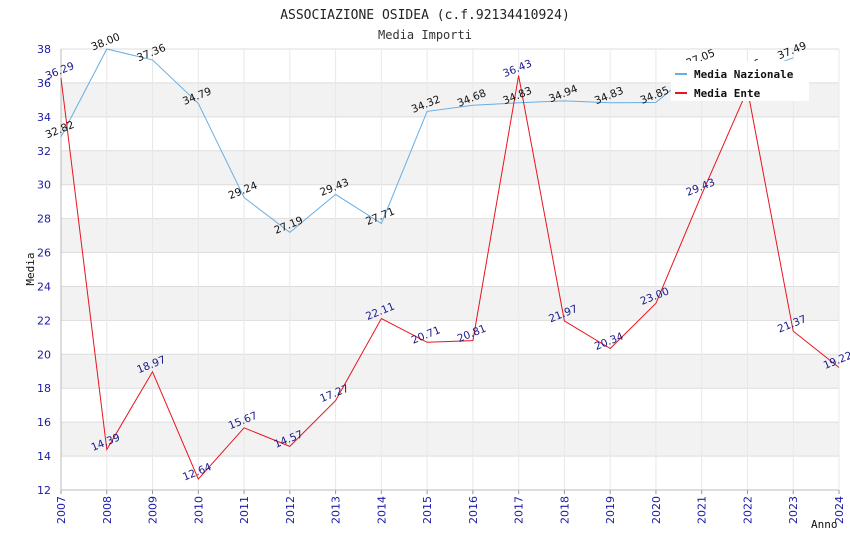 The image size is (850, 550). Describe the element at coordinates (44, 117) in the screenshot. I see `y-tick-label: 34` at that location.